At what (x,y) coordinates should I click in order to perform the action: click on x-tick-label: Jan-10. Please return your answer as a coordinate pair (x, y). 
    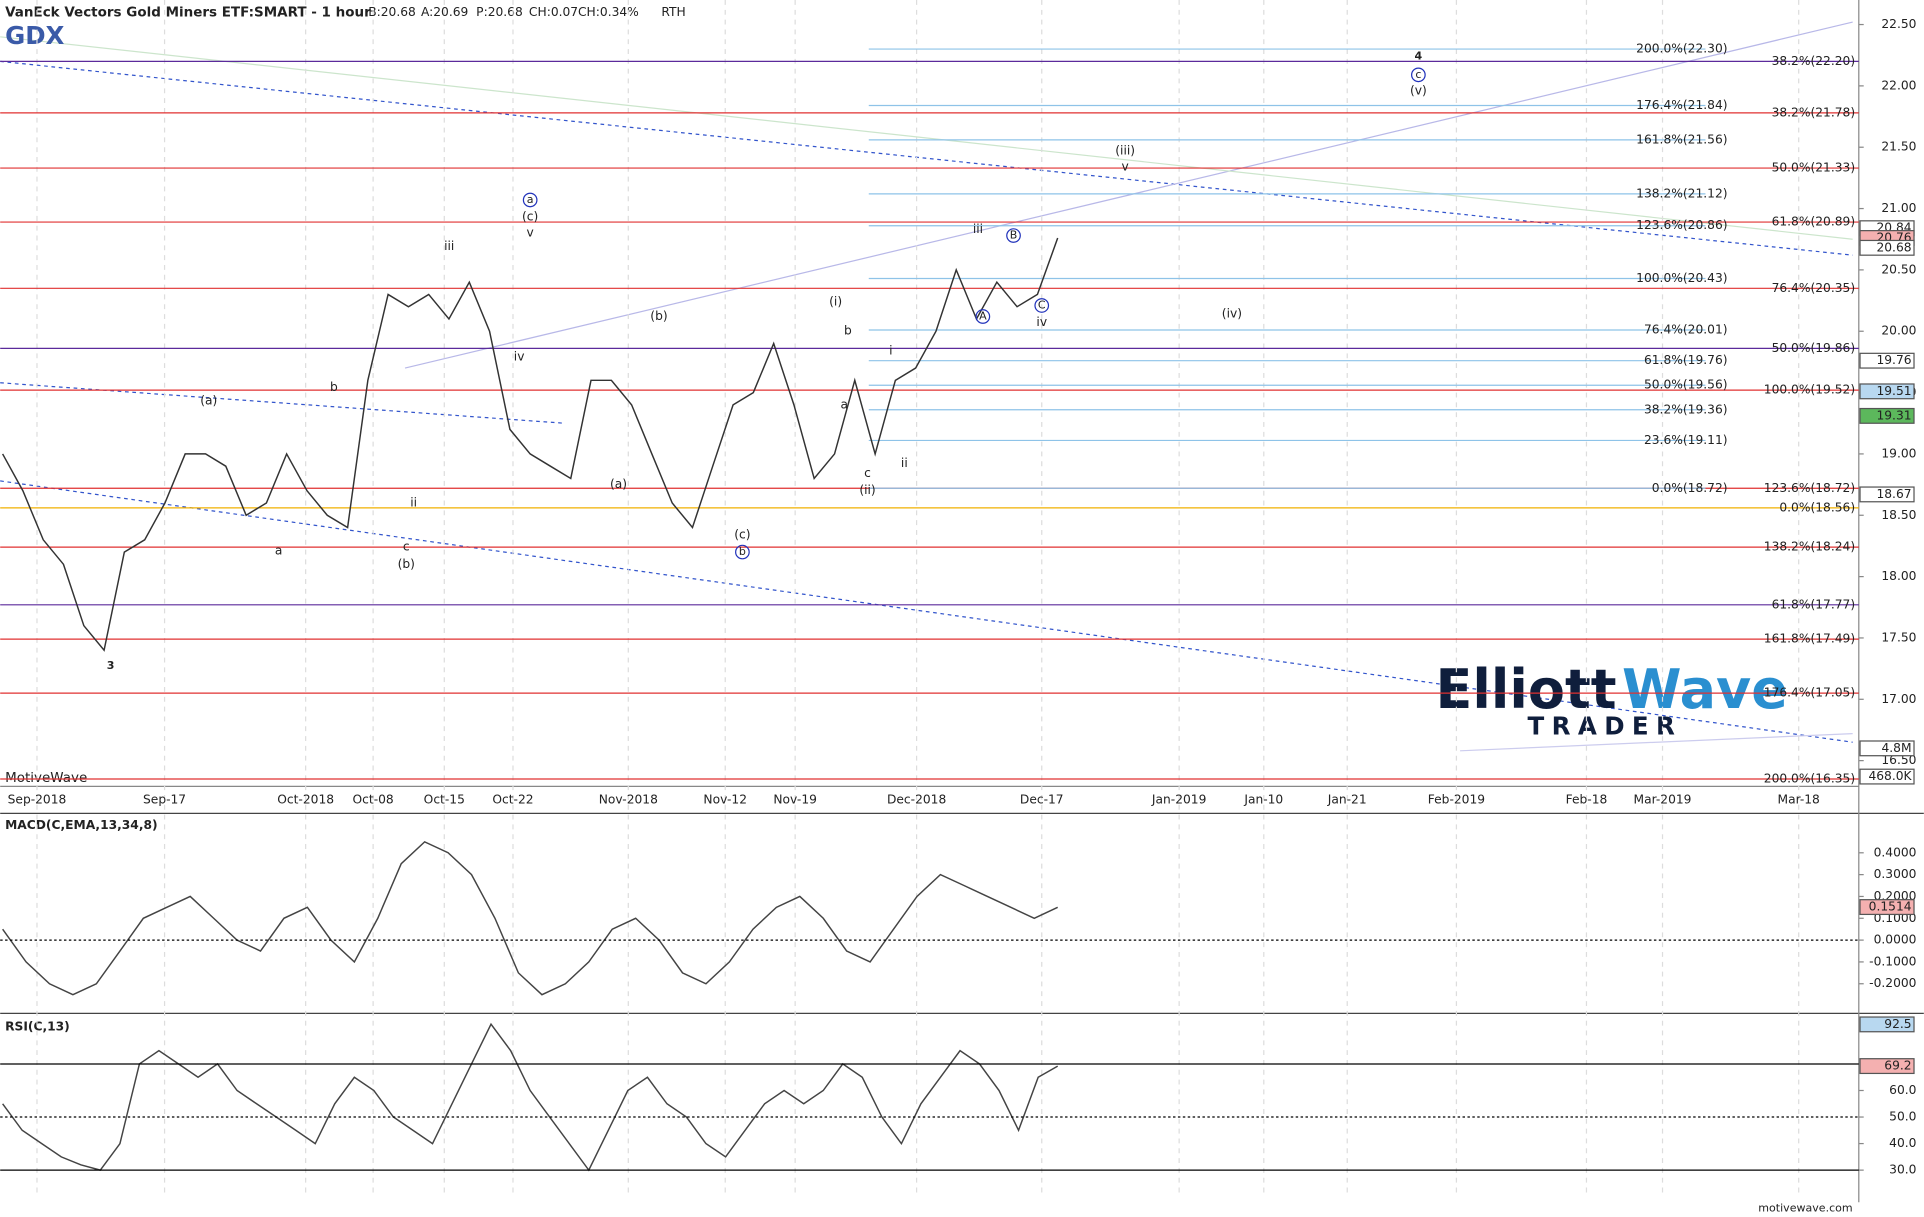
    Looking at the image, I should click on (1263, 799).